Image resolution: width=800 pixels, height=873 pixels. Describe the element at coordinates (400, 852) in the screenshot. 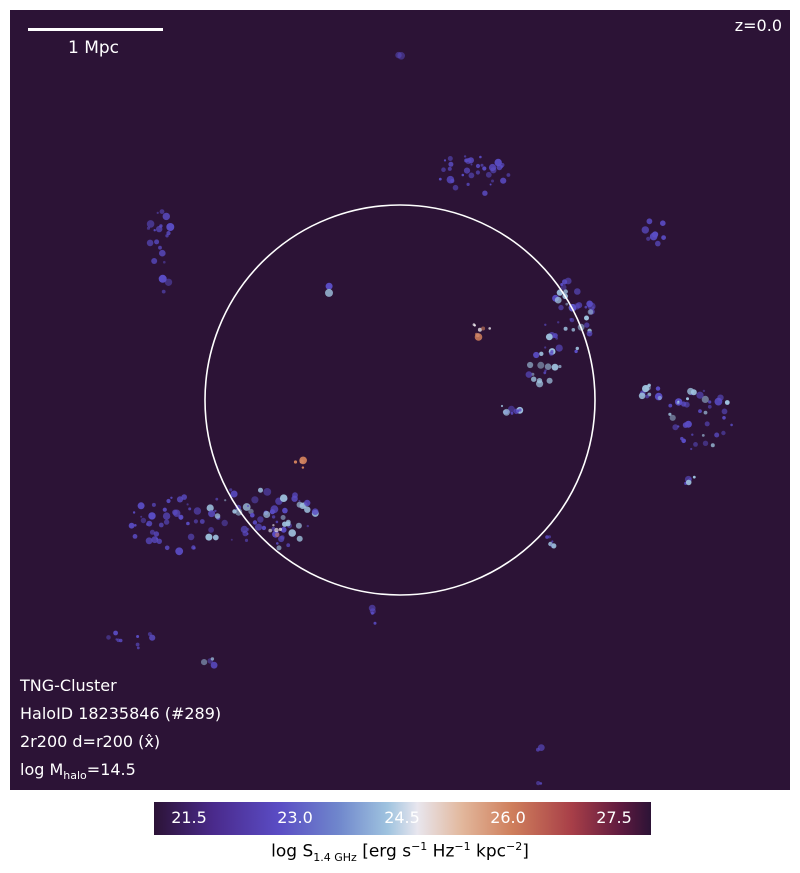

I see `colorbar-label: log S1.4 GHz [erg s−1 Hz−1 kpc−2]` at that location.